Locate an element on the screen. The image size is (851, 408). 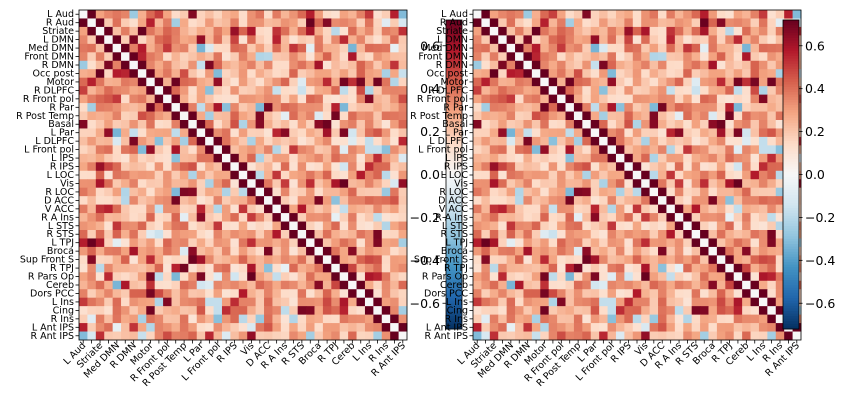
y-tick-label: L STS is located at coordinates (61, 226).